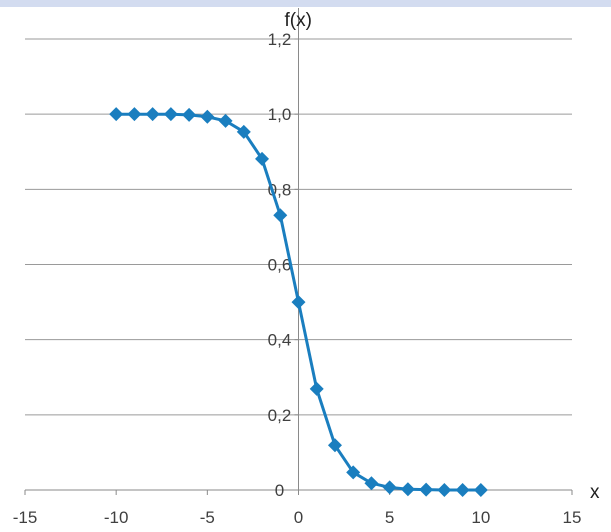 The height and width of the screenshot is (532, 611). I want to click on y-tick-label: 0,4, so click(280, 340).